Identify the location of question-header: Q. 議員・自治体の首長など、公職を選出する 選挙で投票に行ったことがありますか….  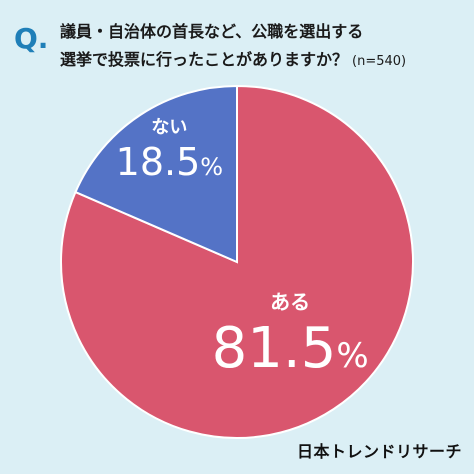
(240, 39).